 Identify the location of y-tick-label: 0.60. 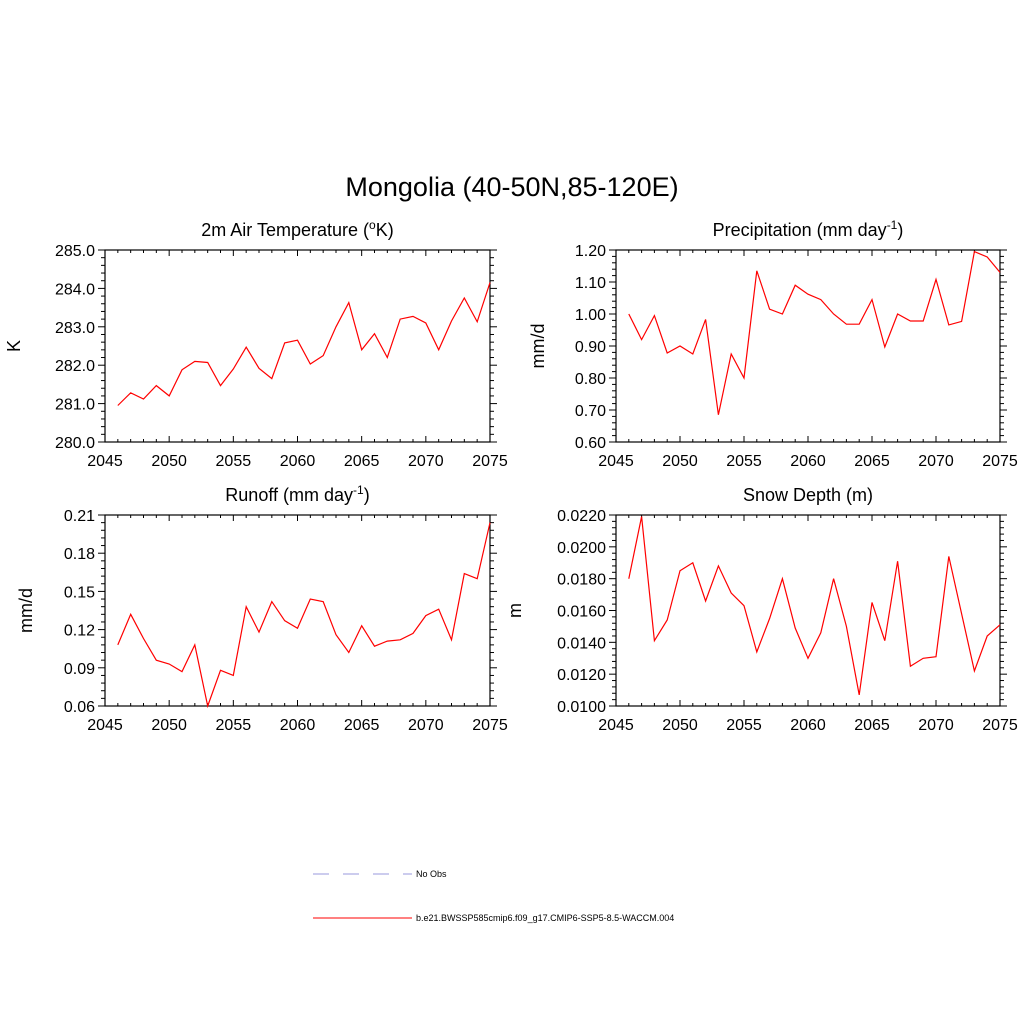
(590, 443).